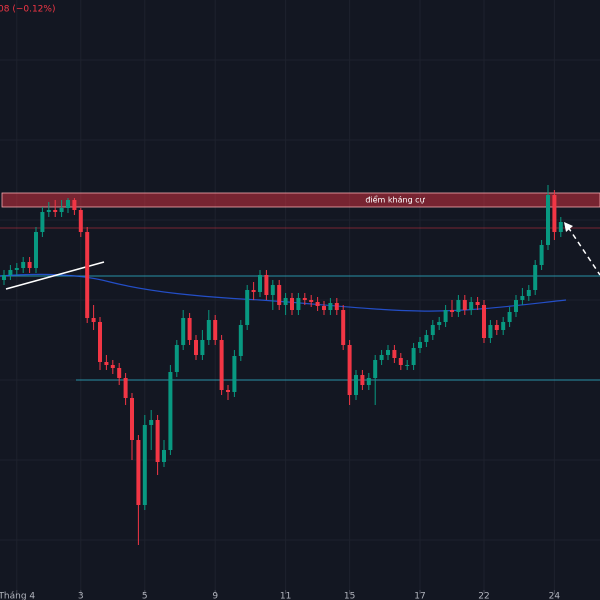 Image resolution: width=600 pixels, height=600 pixels. Describe the element at coordinates (17, 596) in the screenshot. I see `x-tick-label: Tháng 4` at that location.